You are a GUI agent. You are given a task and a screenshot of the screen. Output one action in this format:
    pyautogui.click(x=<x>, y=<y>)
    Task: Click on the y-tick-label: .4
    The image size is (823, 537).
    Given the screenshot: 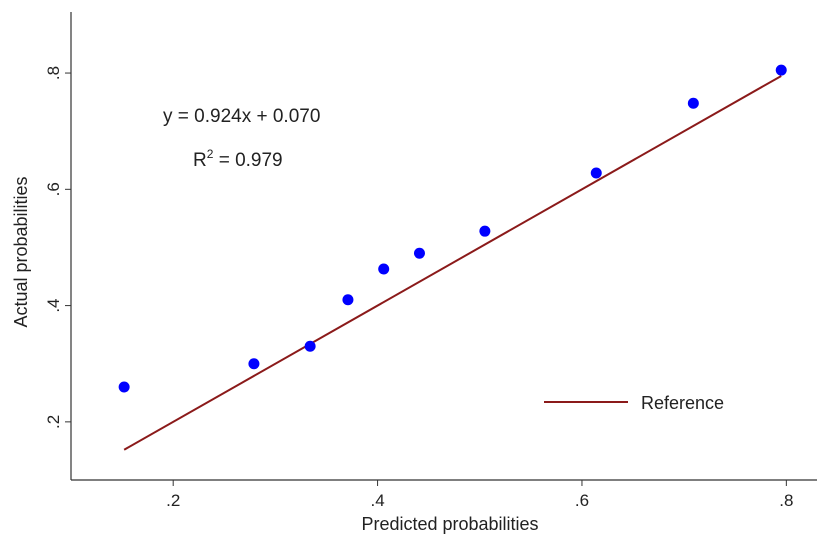 What is the action you would take?
    pyautogui.click(x=53, y=305)
    